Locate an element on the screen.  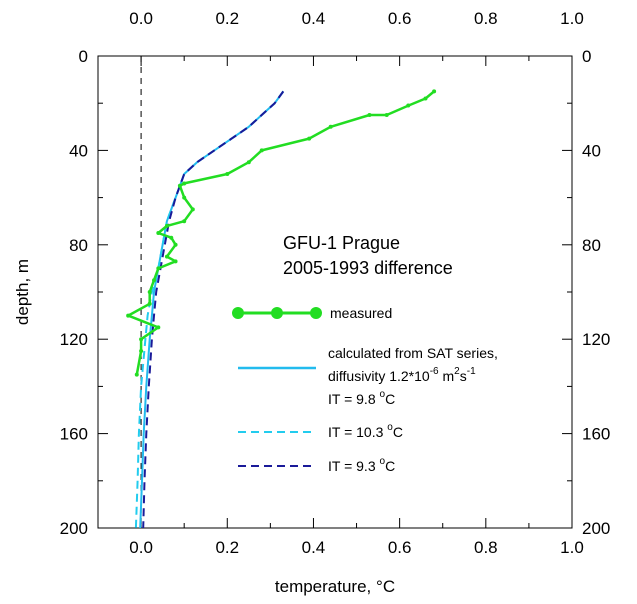
y-tick-label-right: 80 is located at coordinates (591, 245).